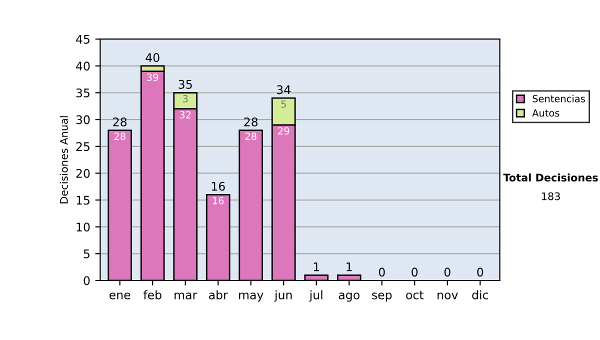  What do you see at coordinates (218, 295) in the screenshot?
I see `x-tick-label: abr` at bounding box center [218, 295].